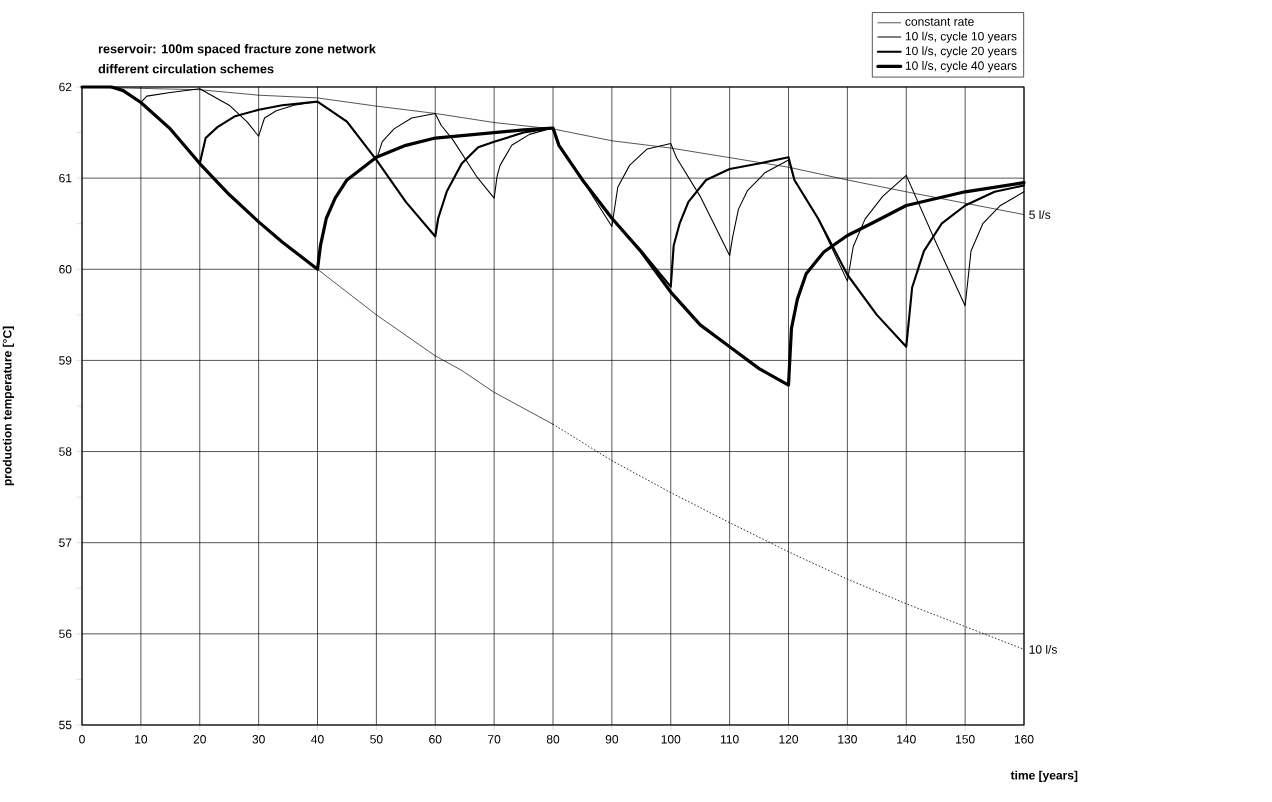 The image size is (1272, 802). Describe the element at coordinates (729, 739) in the screenshot. I see `x-tick-label: 110` at that location.